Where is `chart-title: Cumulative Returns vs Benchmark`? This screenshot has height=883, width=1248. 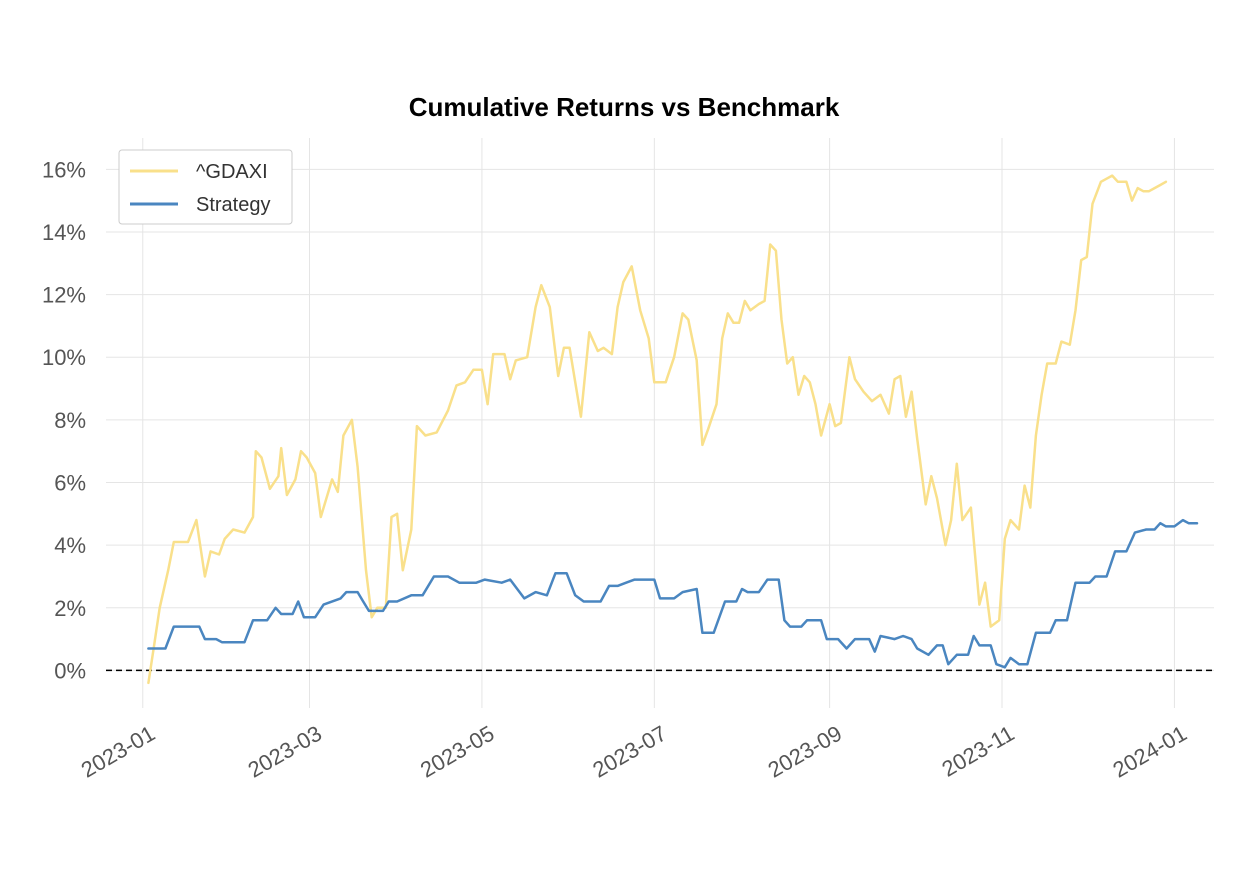 chart-title: Cumulative Returns vs Benchmark is located at coordinates (624, 107).